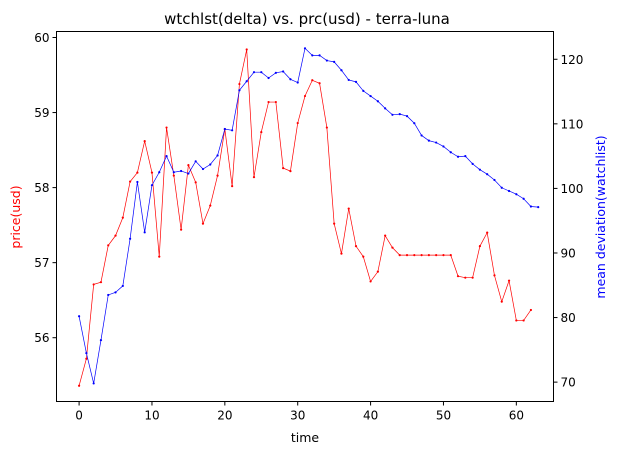 The height and width of the screenshot is (455, 618). Describe the element at coordinates (297, 416) in the screenshot. I see `x-tick-label: 30` at that location.